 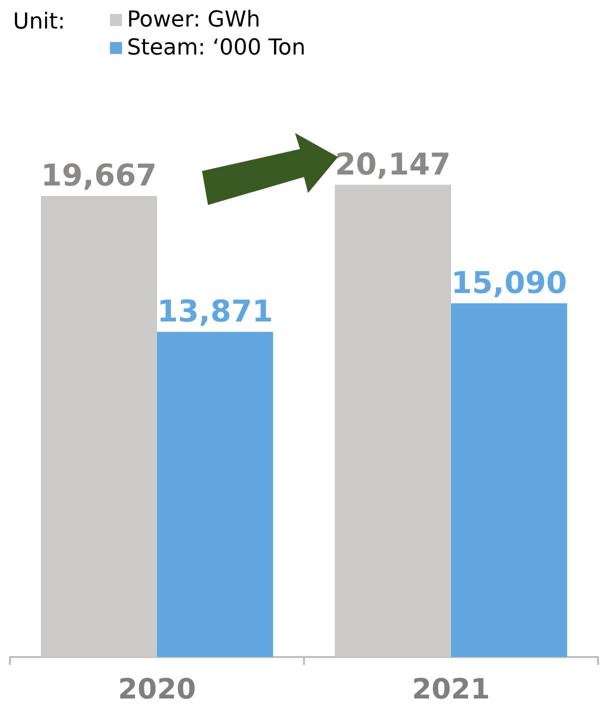 I want to click on x-tick-label: 2021, so click(x=451, y=689).